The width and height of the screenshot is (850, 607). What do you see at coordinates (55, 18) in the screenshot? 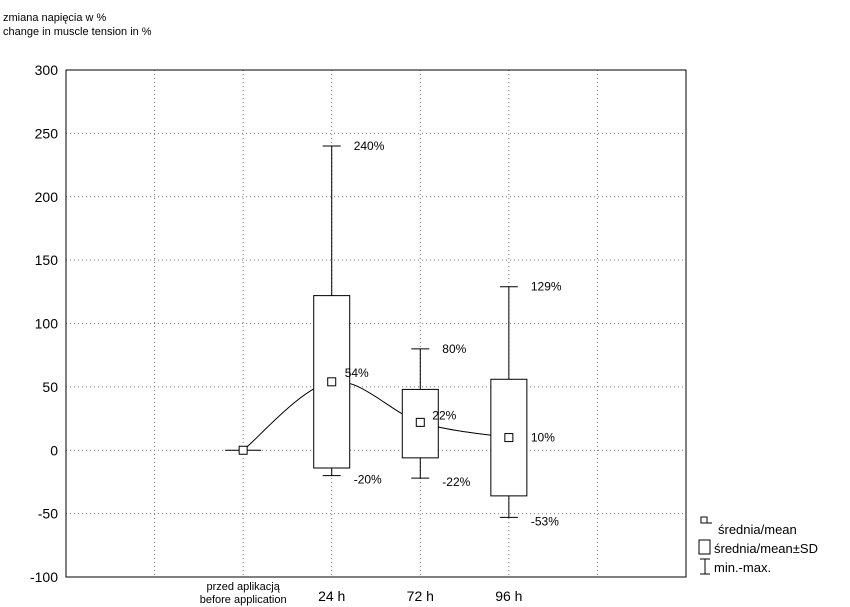
I see `y-axis-label-line-1: zmiana napięcia w %` at bounding box center [55, 18].